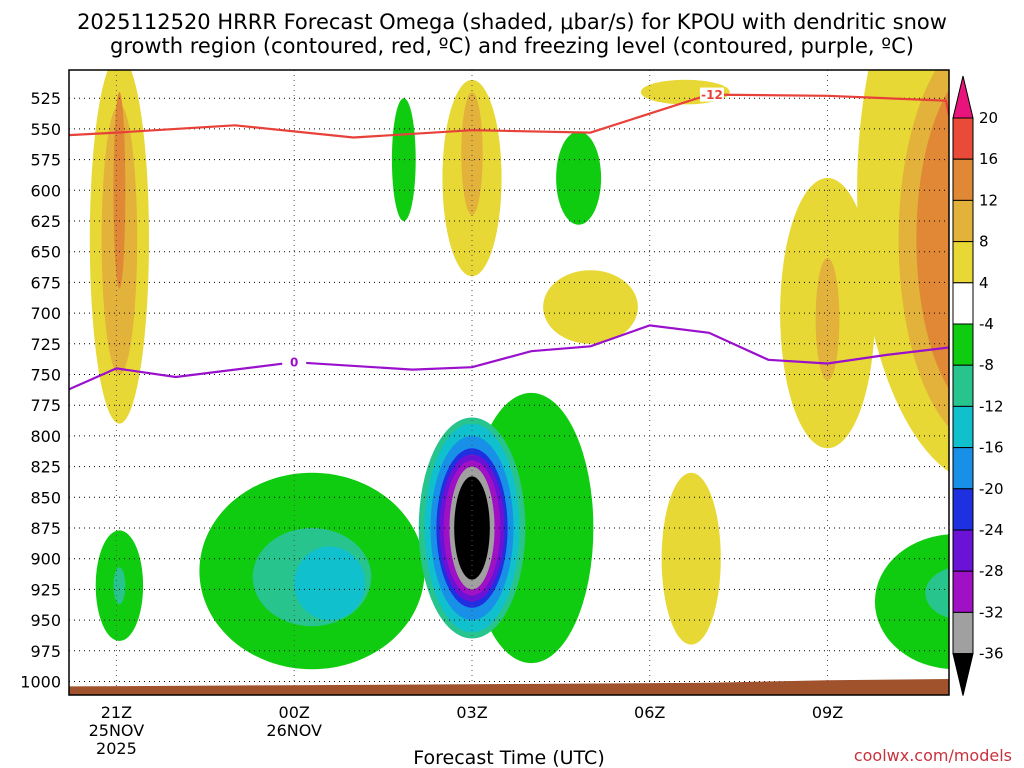 The height and width of the screenshot is (768, 1024). What do you see at coordinates (963, 97) in the screenshot?
I see `colorbar-top-arrow` at bounding box center [963, 97].